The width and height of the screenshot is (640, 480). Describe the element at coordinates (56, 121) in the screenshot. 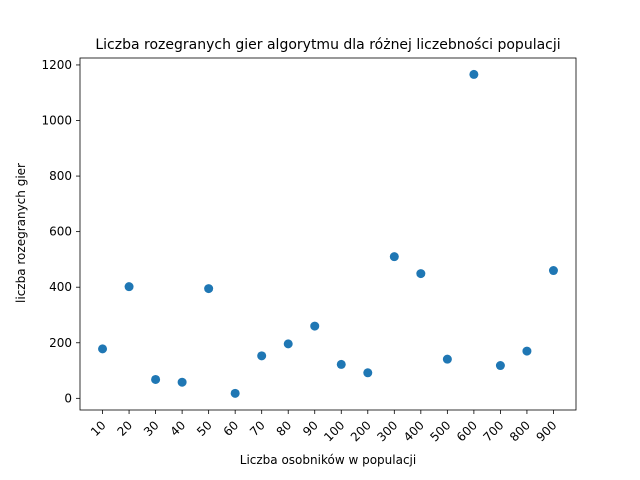

I see `y-tick-label-1000: 1000` at that location.